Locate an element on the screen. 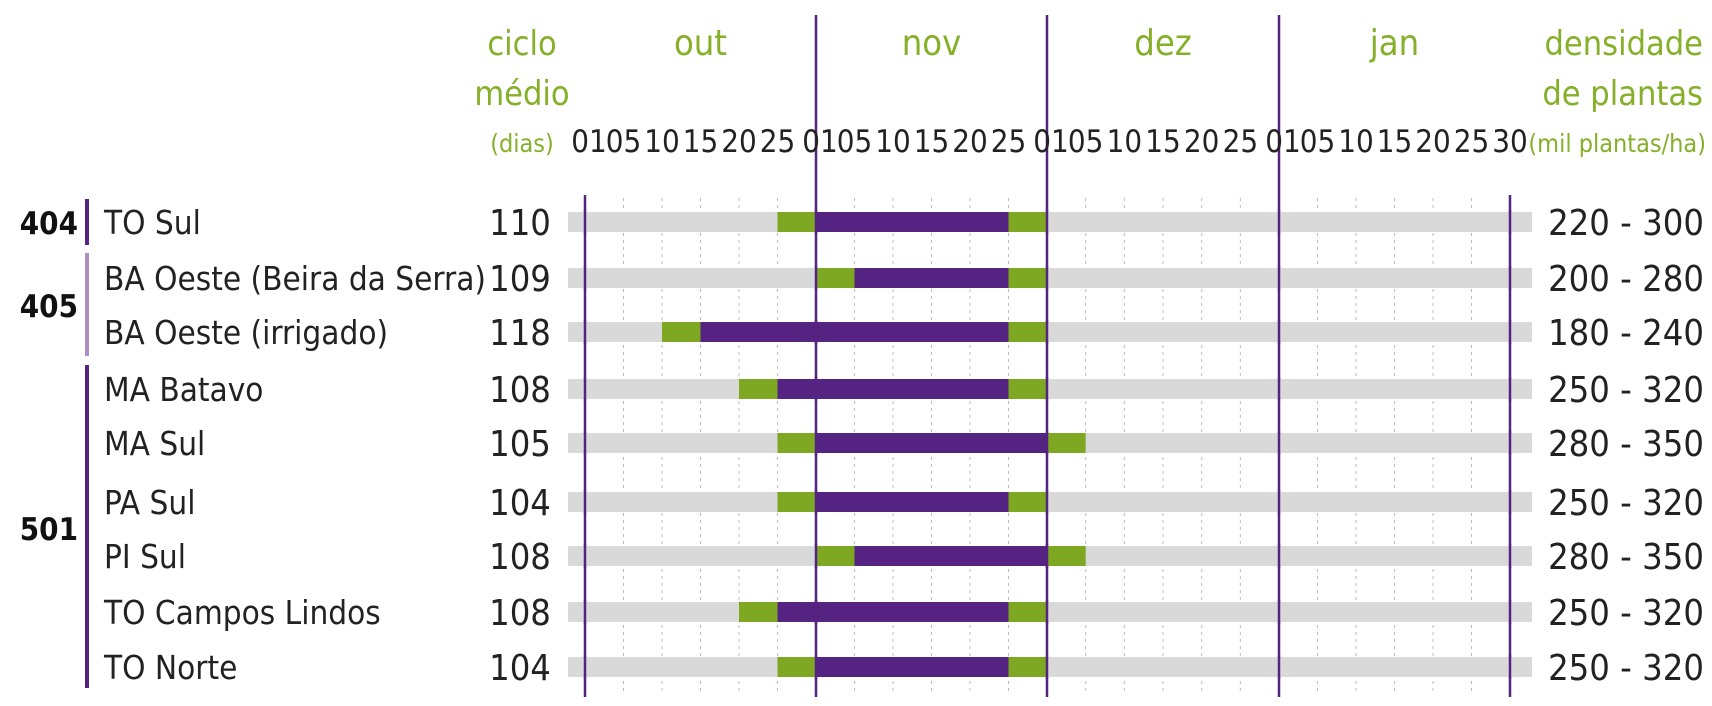  group-label: 404 is located at coordinates (49, 224).